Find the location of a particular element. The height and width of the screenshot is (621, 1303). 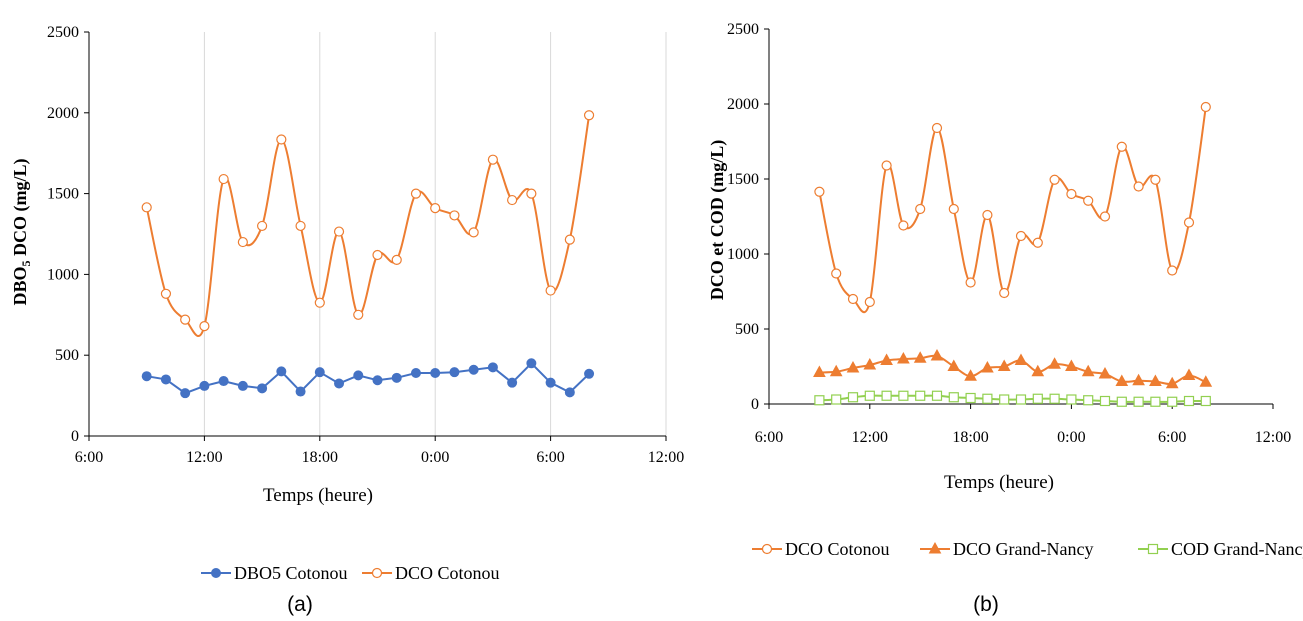

chart-a-y-tick-label: 1000 is located at coordinates (63, 274).